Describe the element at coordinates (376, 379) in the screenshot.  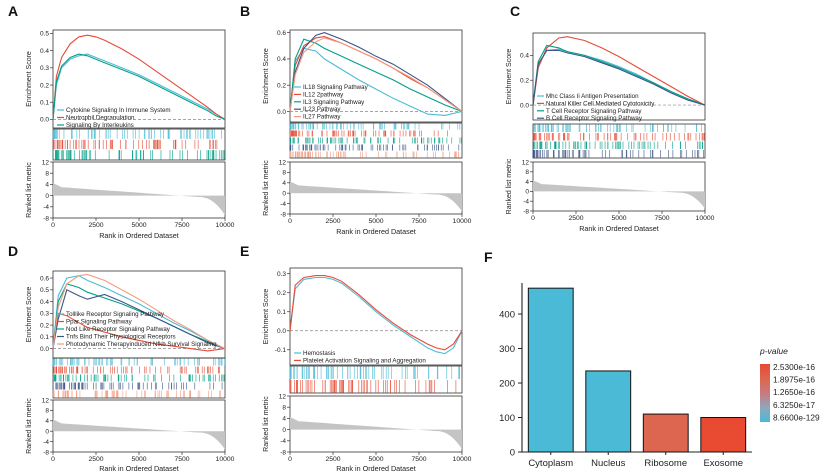
I see `hit-strip-frame-E` at that location.